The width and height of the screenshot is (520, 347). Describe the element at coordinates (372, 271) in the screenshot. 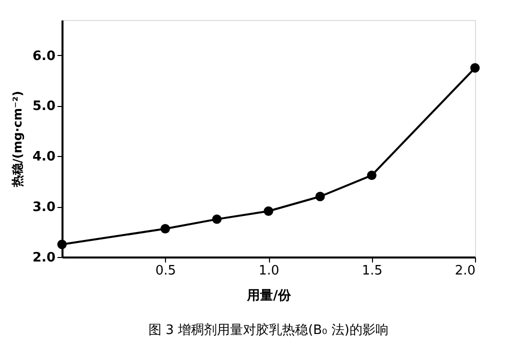

I see `x-tick-label: 1.5` at that location.